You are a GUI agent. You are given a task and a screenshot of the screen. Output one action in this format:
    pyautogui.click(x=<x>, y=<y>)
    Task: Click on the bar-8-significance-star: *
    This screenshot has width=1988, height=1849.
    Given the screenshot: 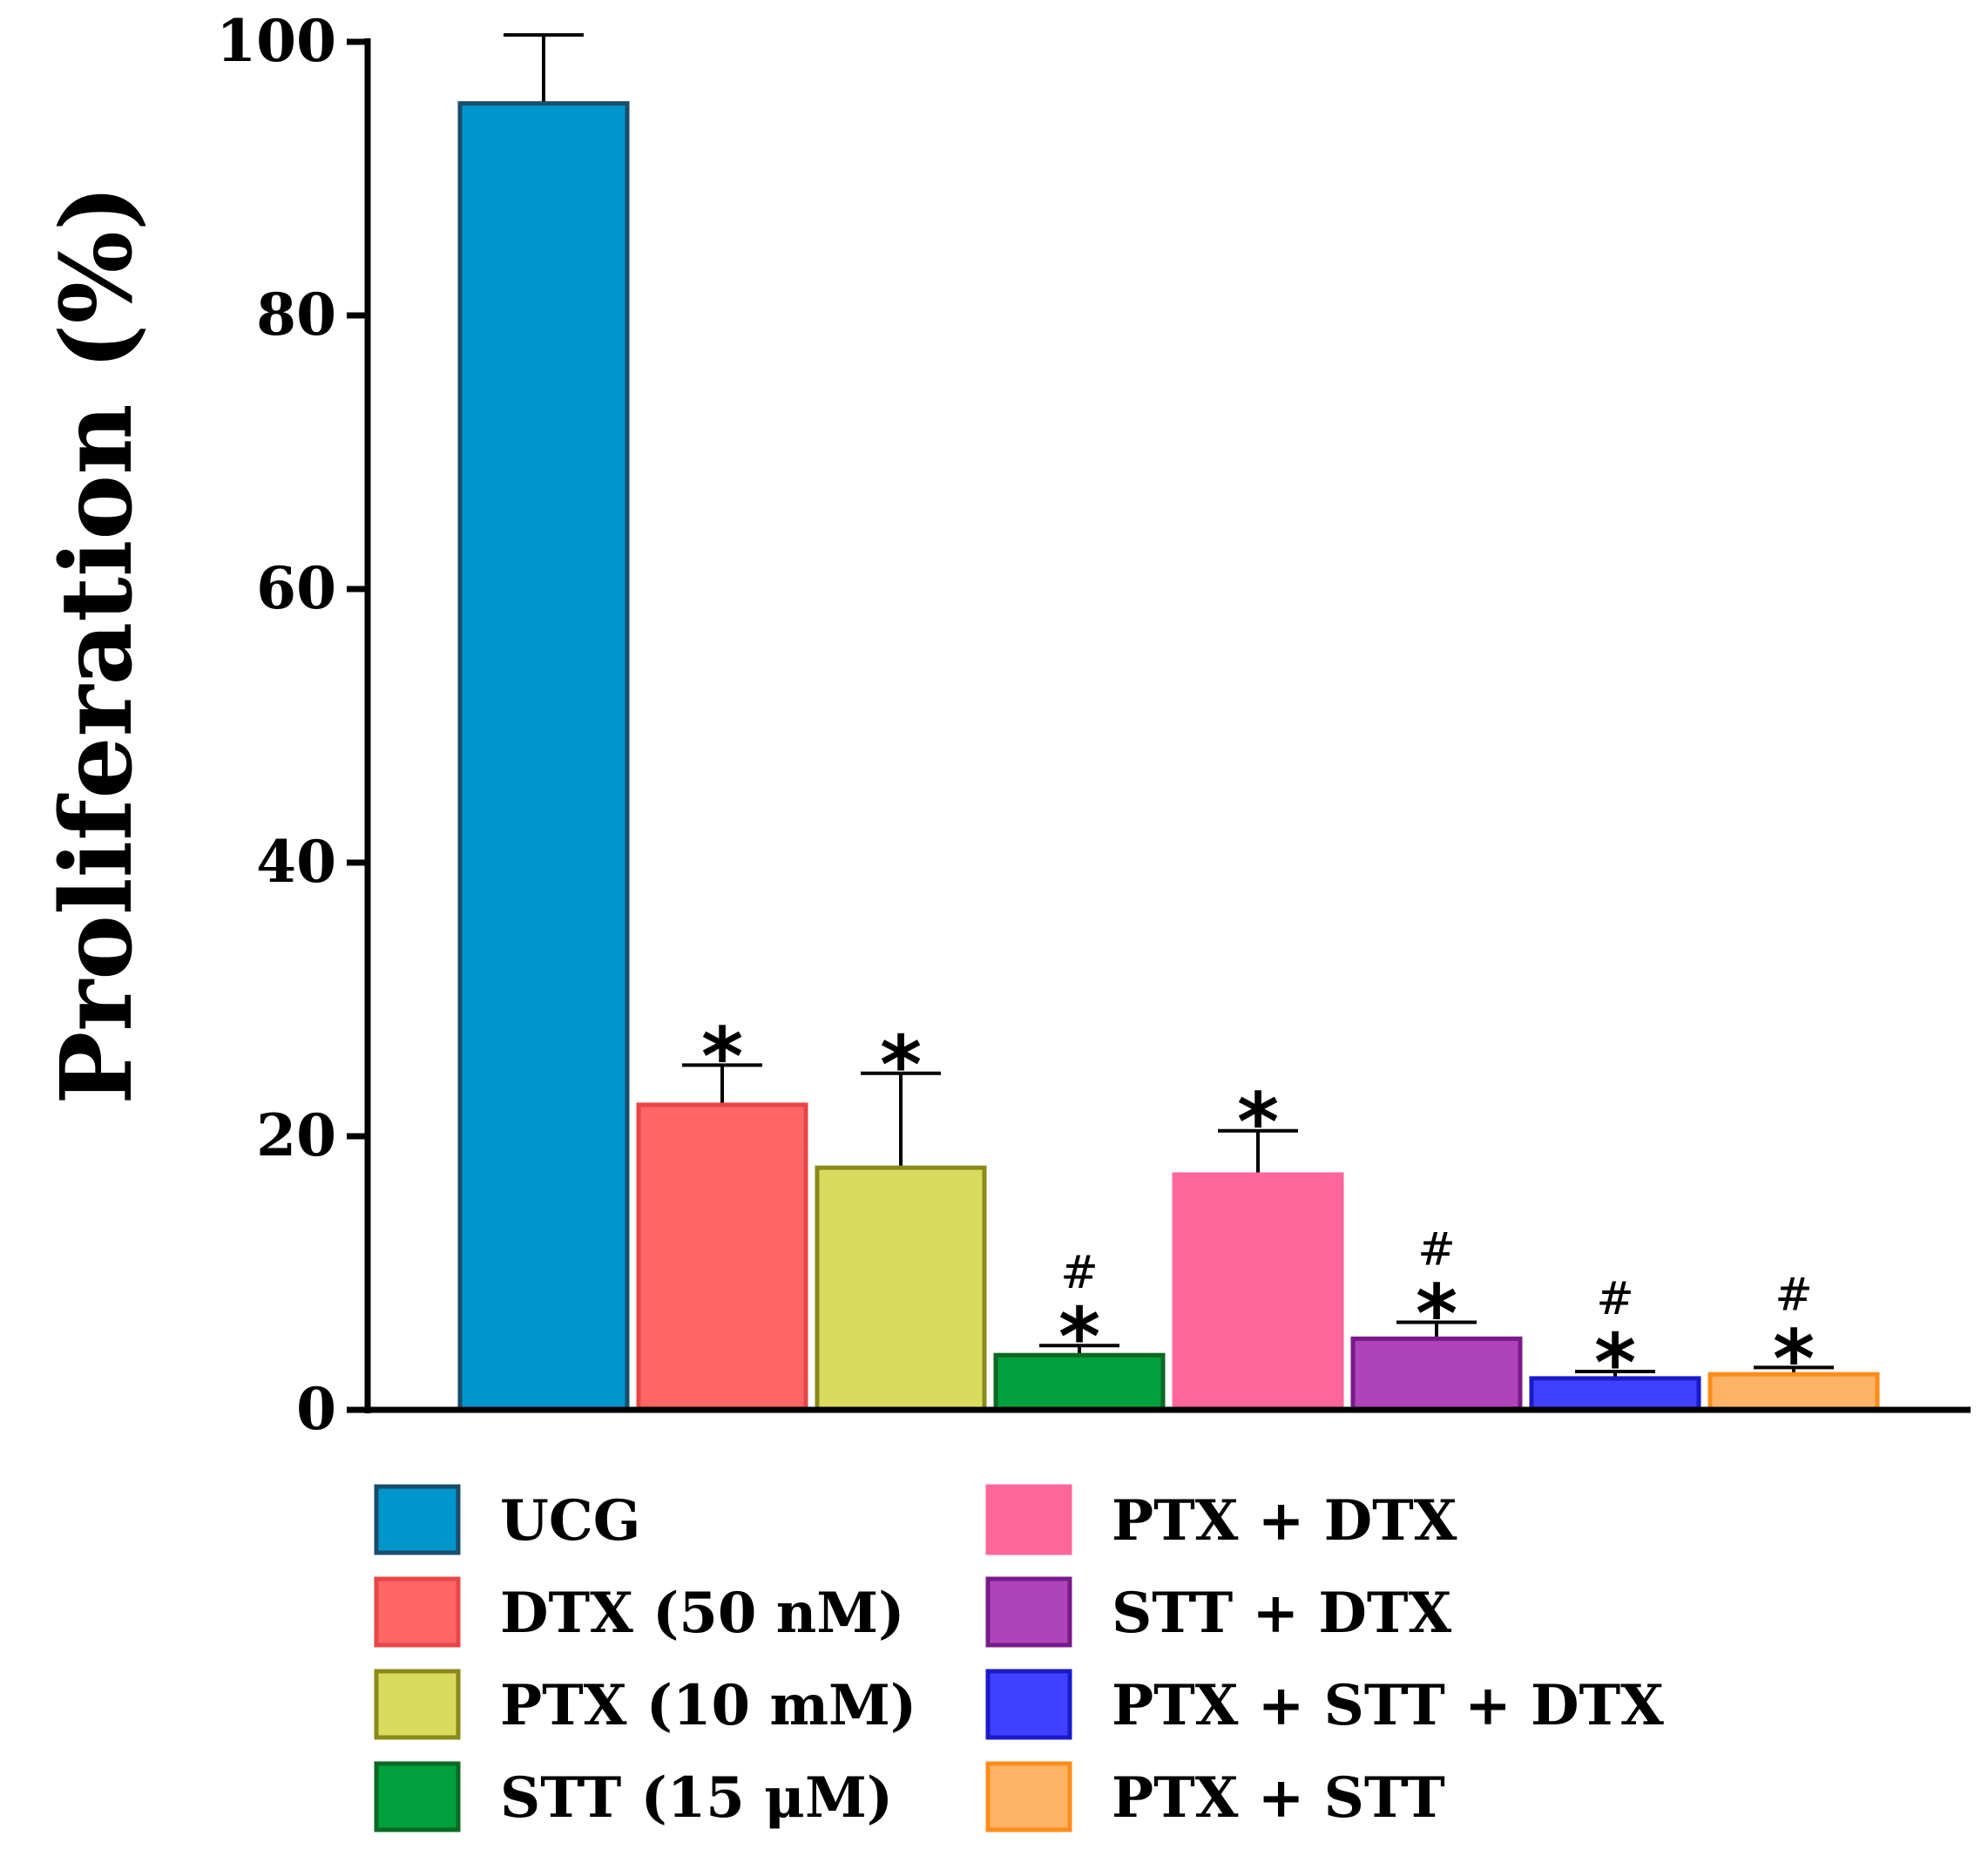 What is the action you would take?
    pyautogui.click(x=1794, y=1358)
    